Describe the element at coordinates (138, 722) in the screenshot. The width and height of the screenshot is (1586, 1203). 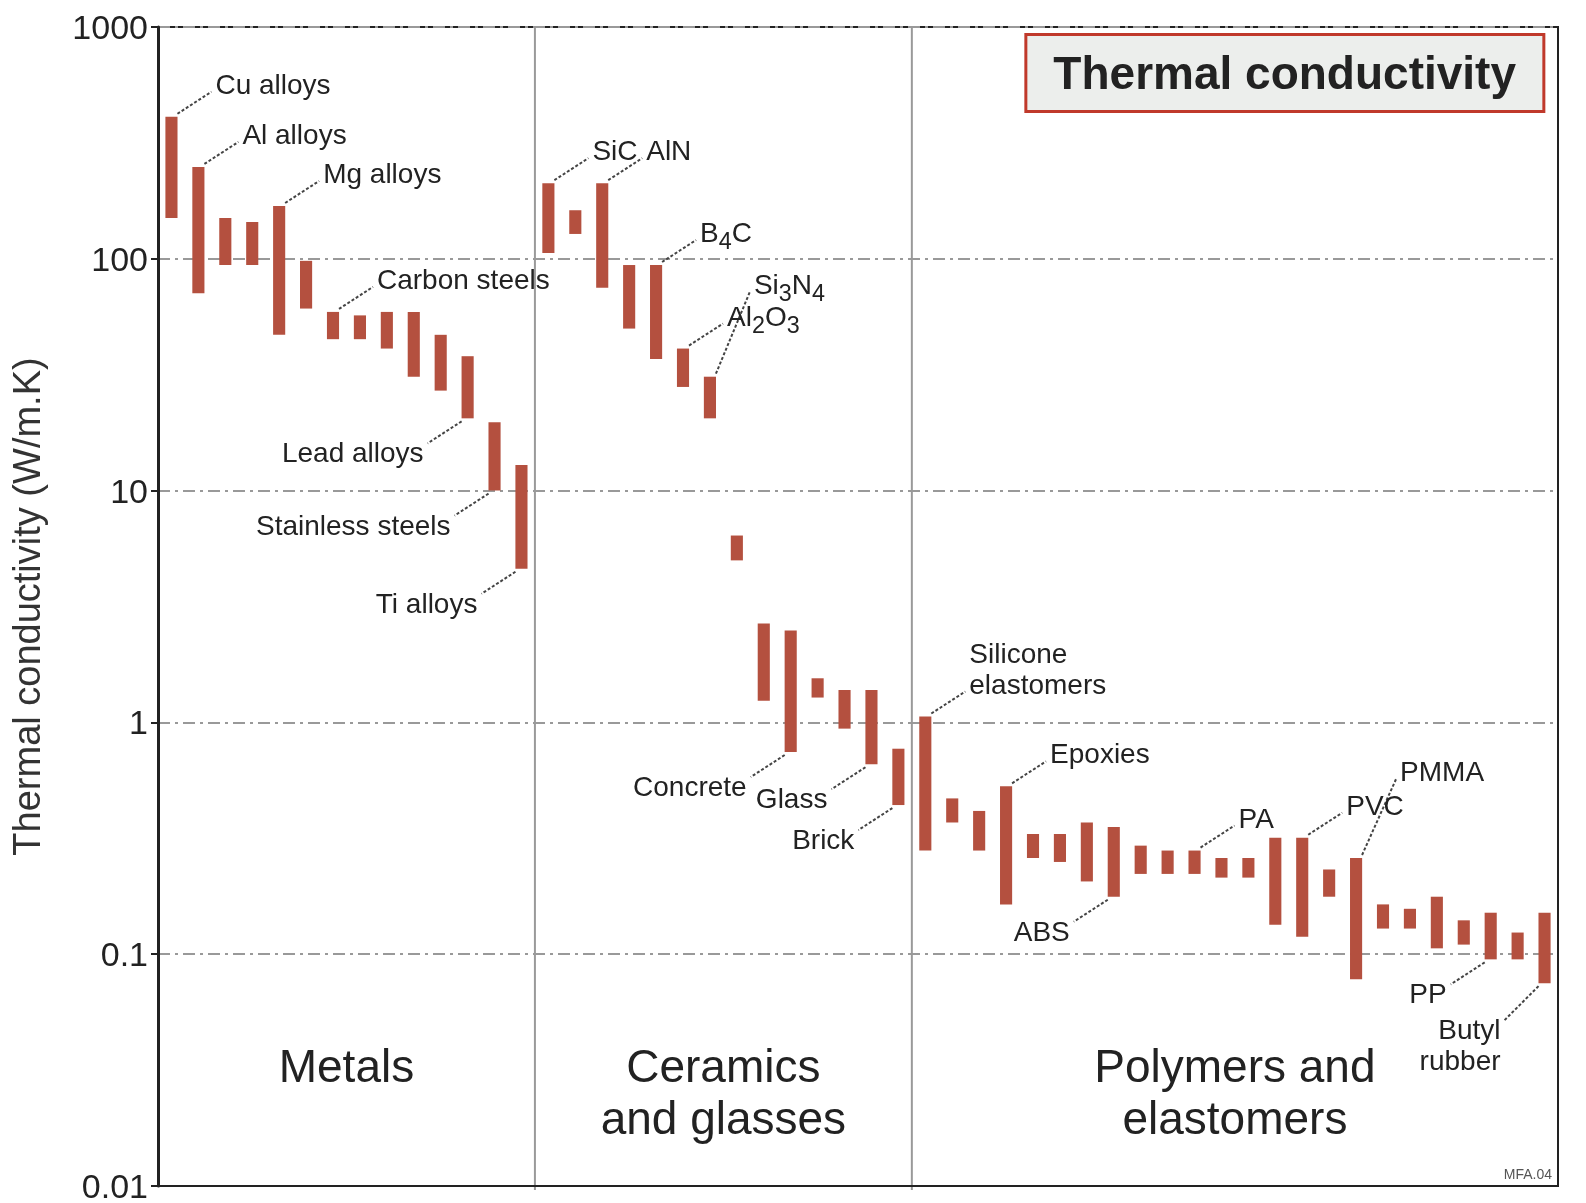
I see `y-tick-label: 1` at that location.